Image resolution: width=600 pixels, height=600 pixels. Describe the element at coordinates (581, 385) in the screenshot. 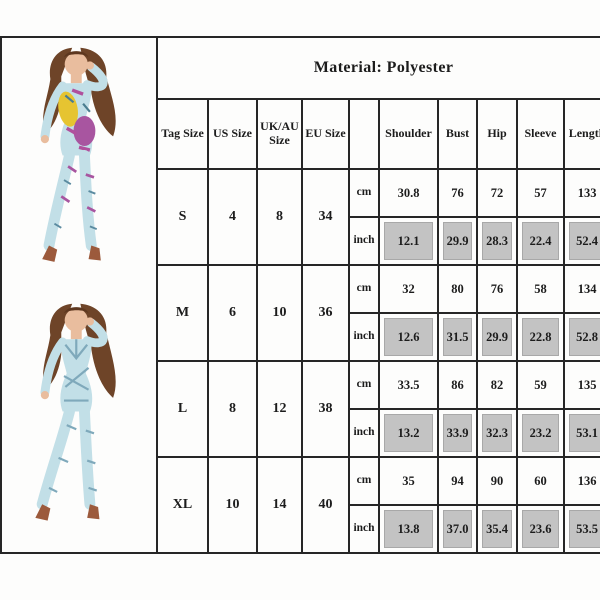

I see `measurement-cell: 135` at that location.